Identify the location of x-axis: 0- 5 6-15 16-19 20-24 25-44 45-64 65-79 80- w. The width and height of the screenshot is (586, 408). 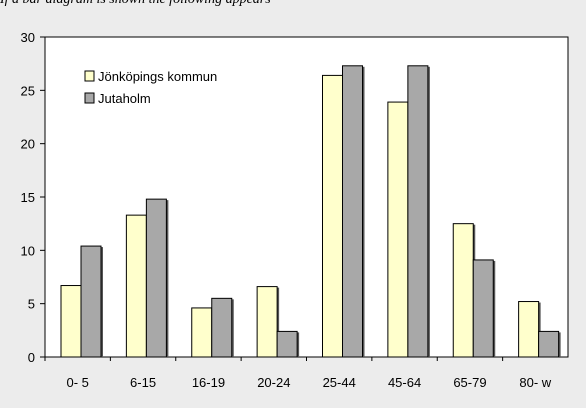
(298, 373).